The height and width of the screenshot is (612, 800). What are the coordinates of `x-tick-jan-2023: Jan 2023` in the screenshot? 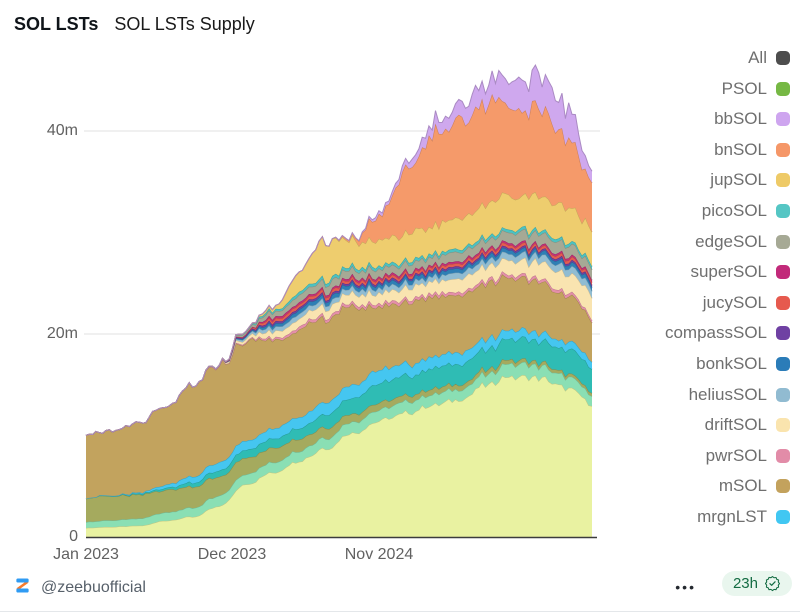 It's located at (86, 554).